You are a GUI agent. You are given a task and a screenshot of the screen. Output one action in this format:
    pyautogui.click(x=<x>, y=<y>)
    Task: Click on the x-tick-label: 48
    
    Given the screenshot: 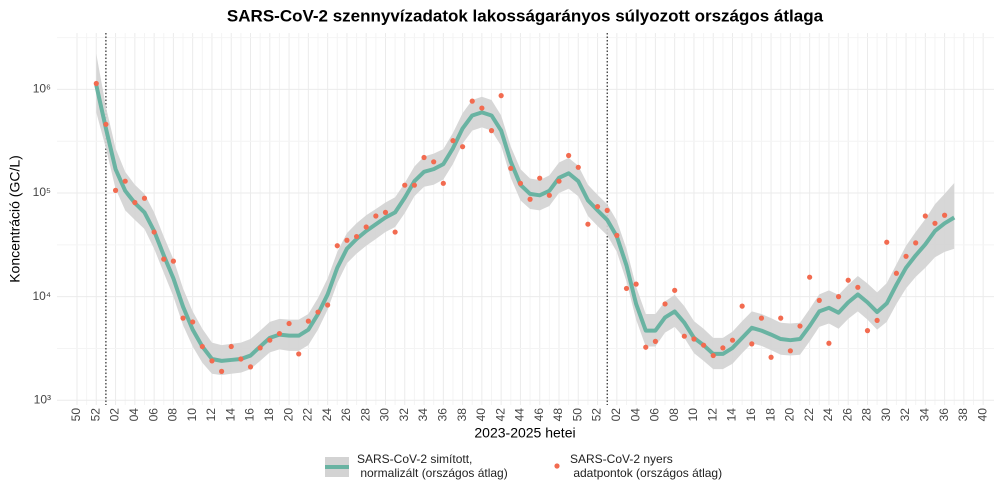 What is the action you would take?
    pyautogui.click(x=558, y=415)
    